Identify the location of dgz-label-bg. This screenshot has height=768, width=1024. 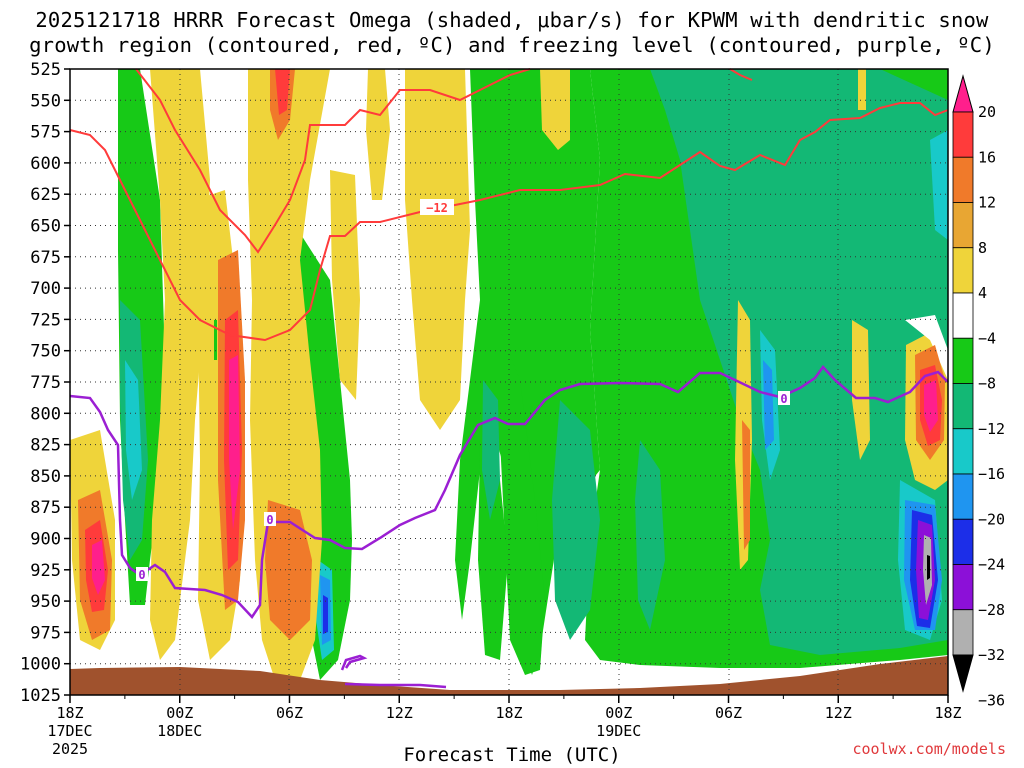
(437, 207).